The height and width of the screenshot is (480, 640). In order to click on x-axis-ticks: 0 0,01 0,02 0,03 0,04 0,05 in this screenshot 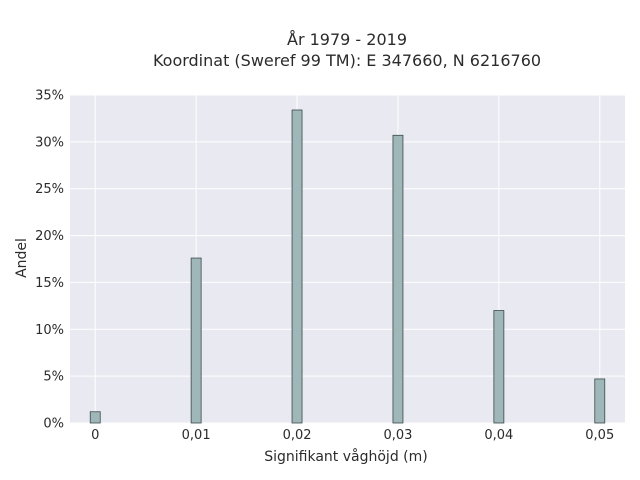, I will do `click(352, 435)`.